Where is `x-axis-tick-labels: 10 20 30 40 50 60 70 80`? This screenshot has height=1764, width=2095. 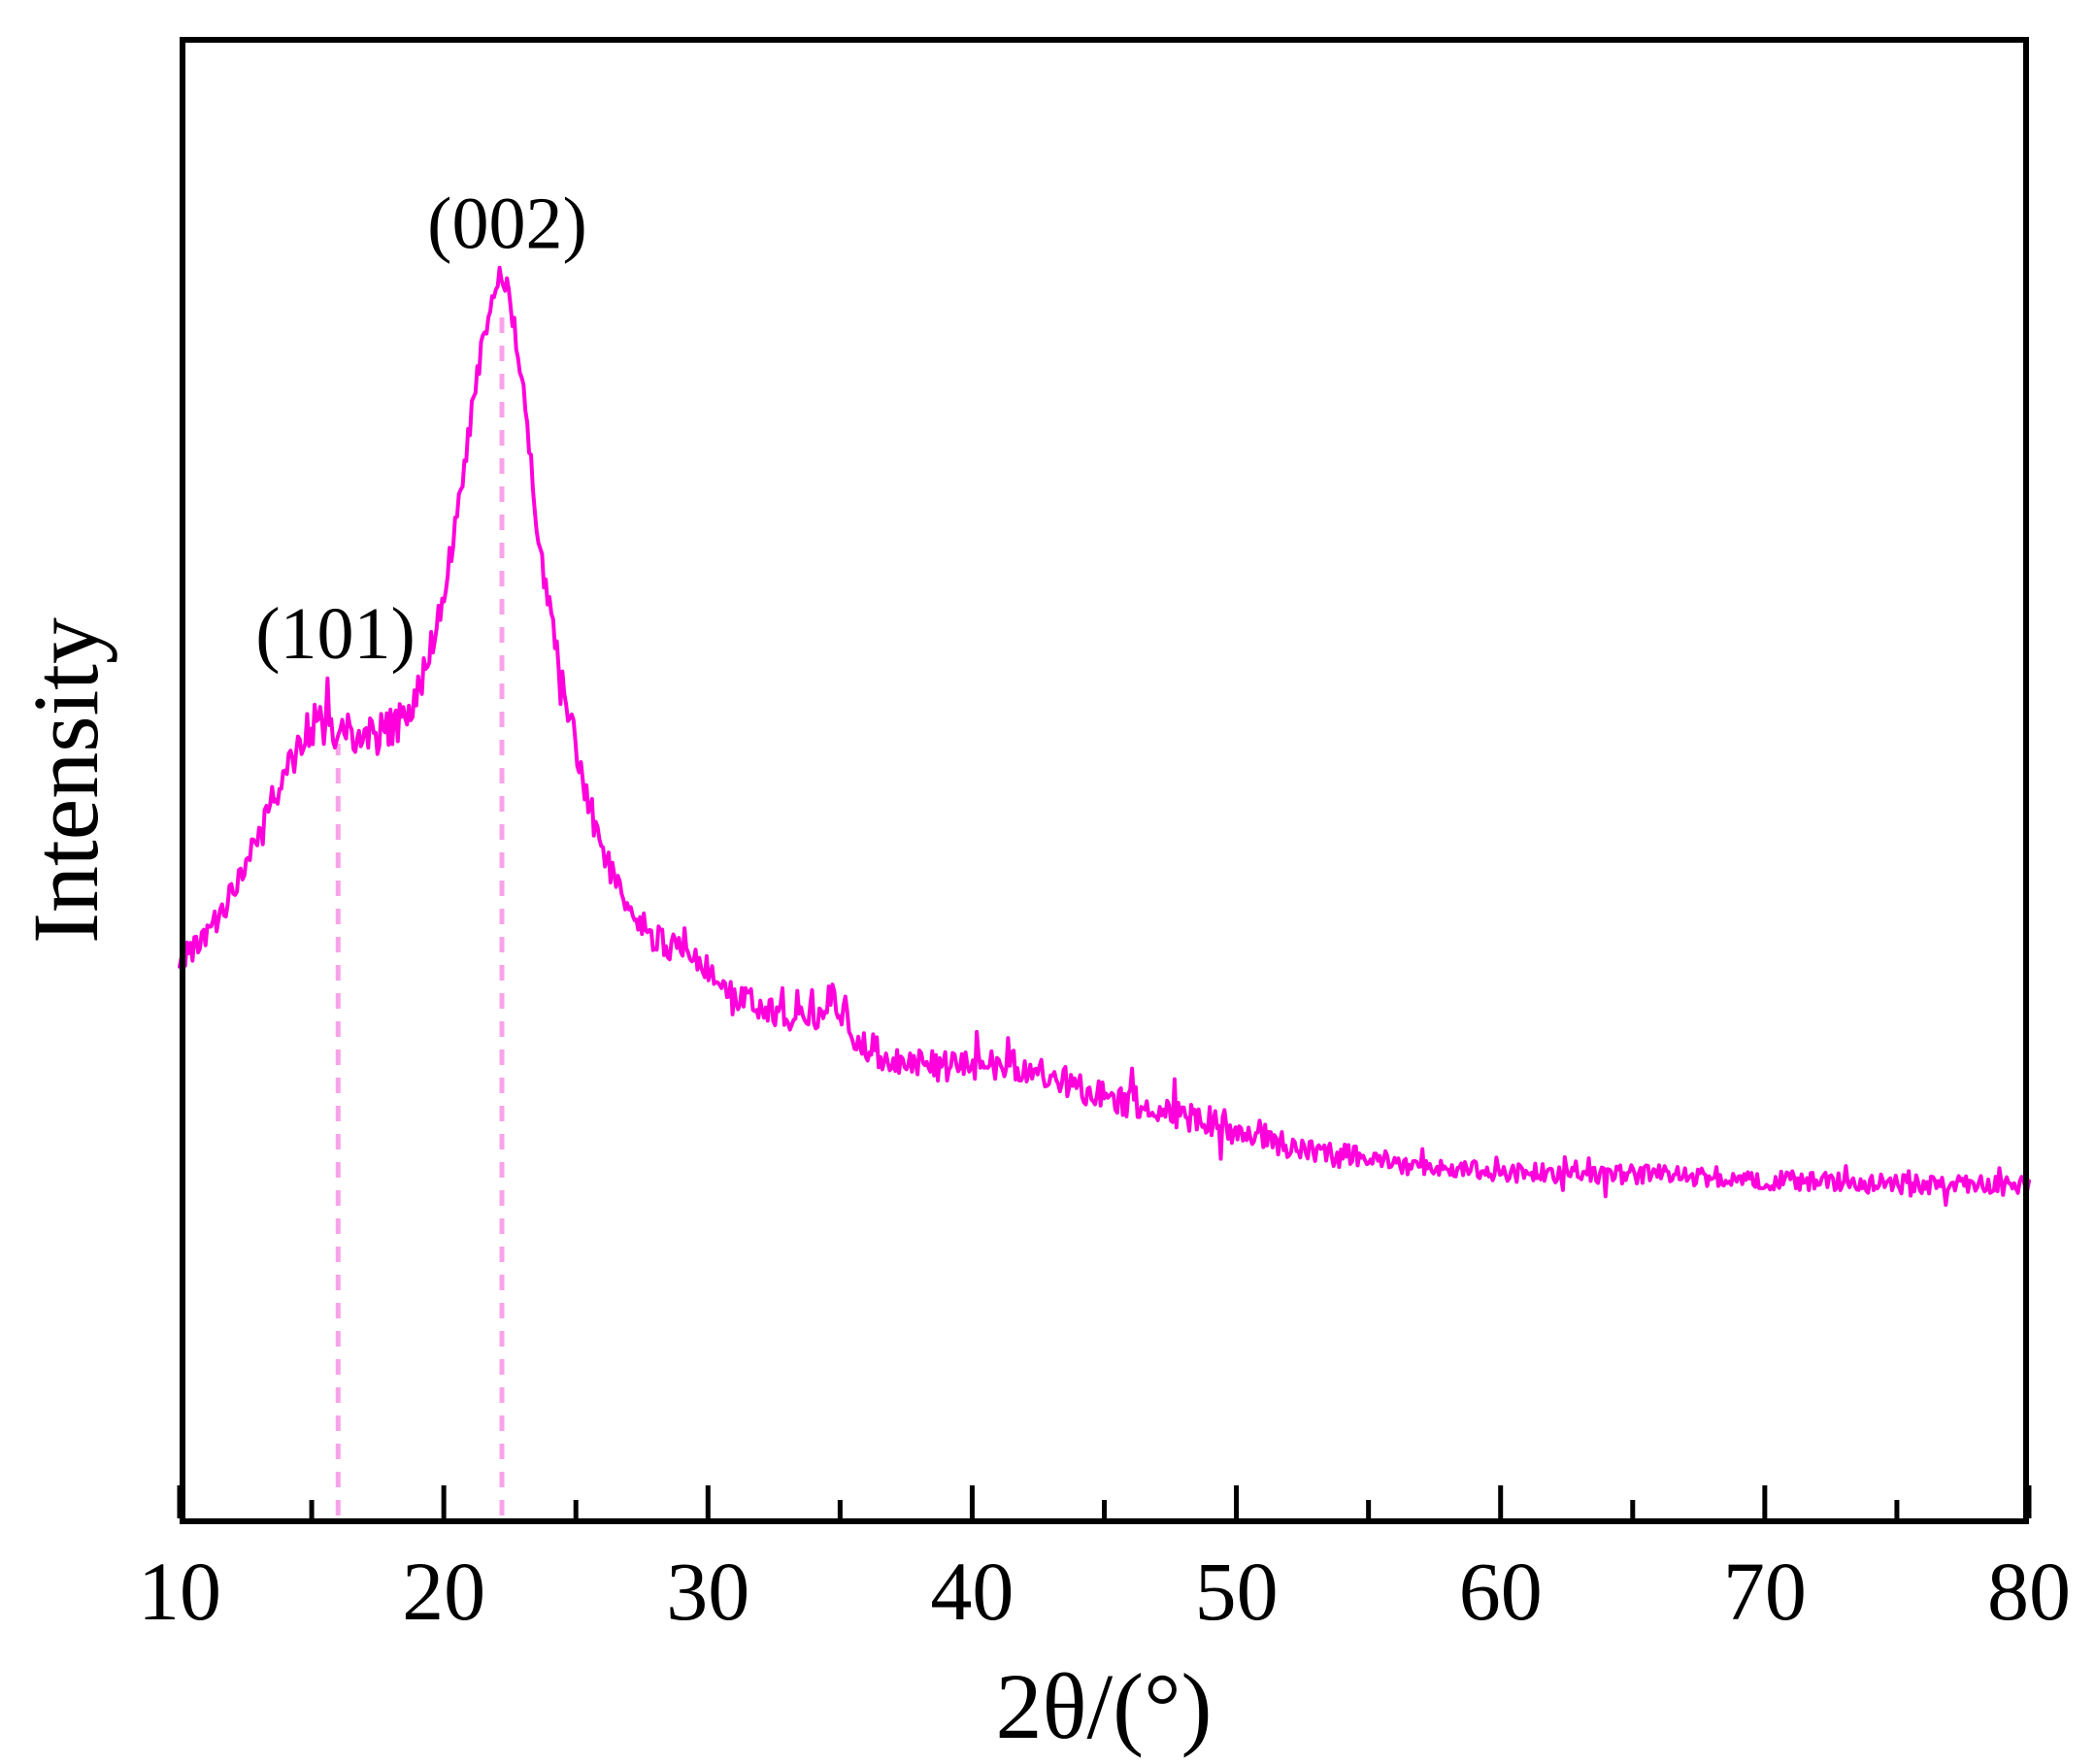
x-axis-tick-labels: 10 20 30 40 50 60 70 80 is located at coordinates (1104, 1591).